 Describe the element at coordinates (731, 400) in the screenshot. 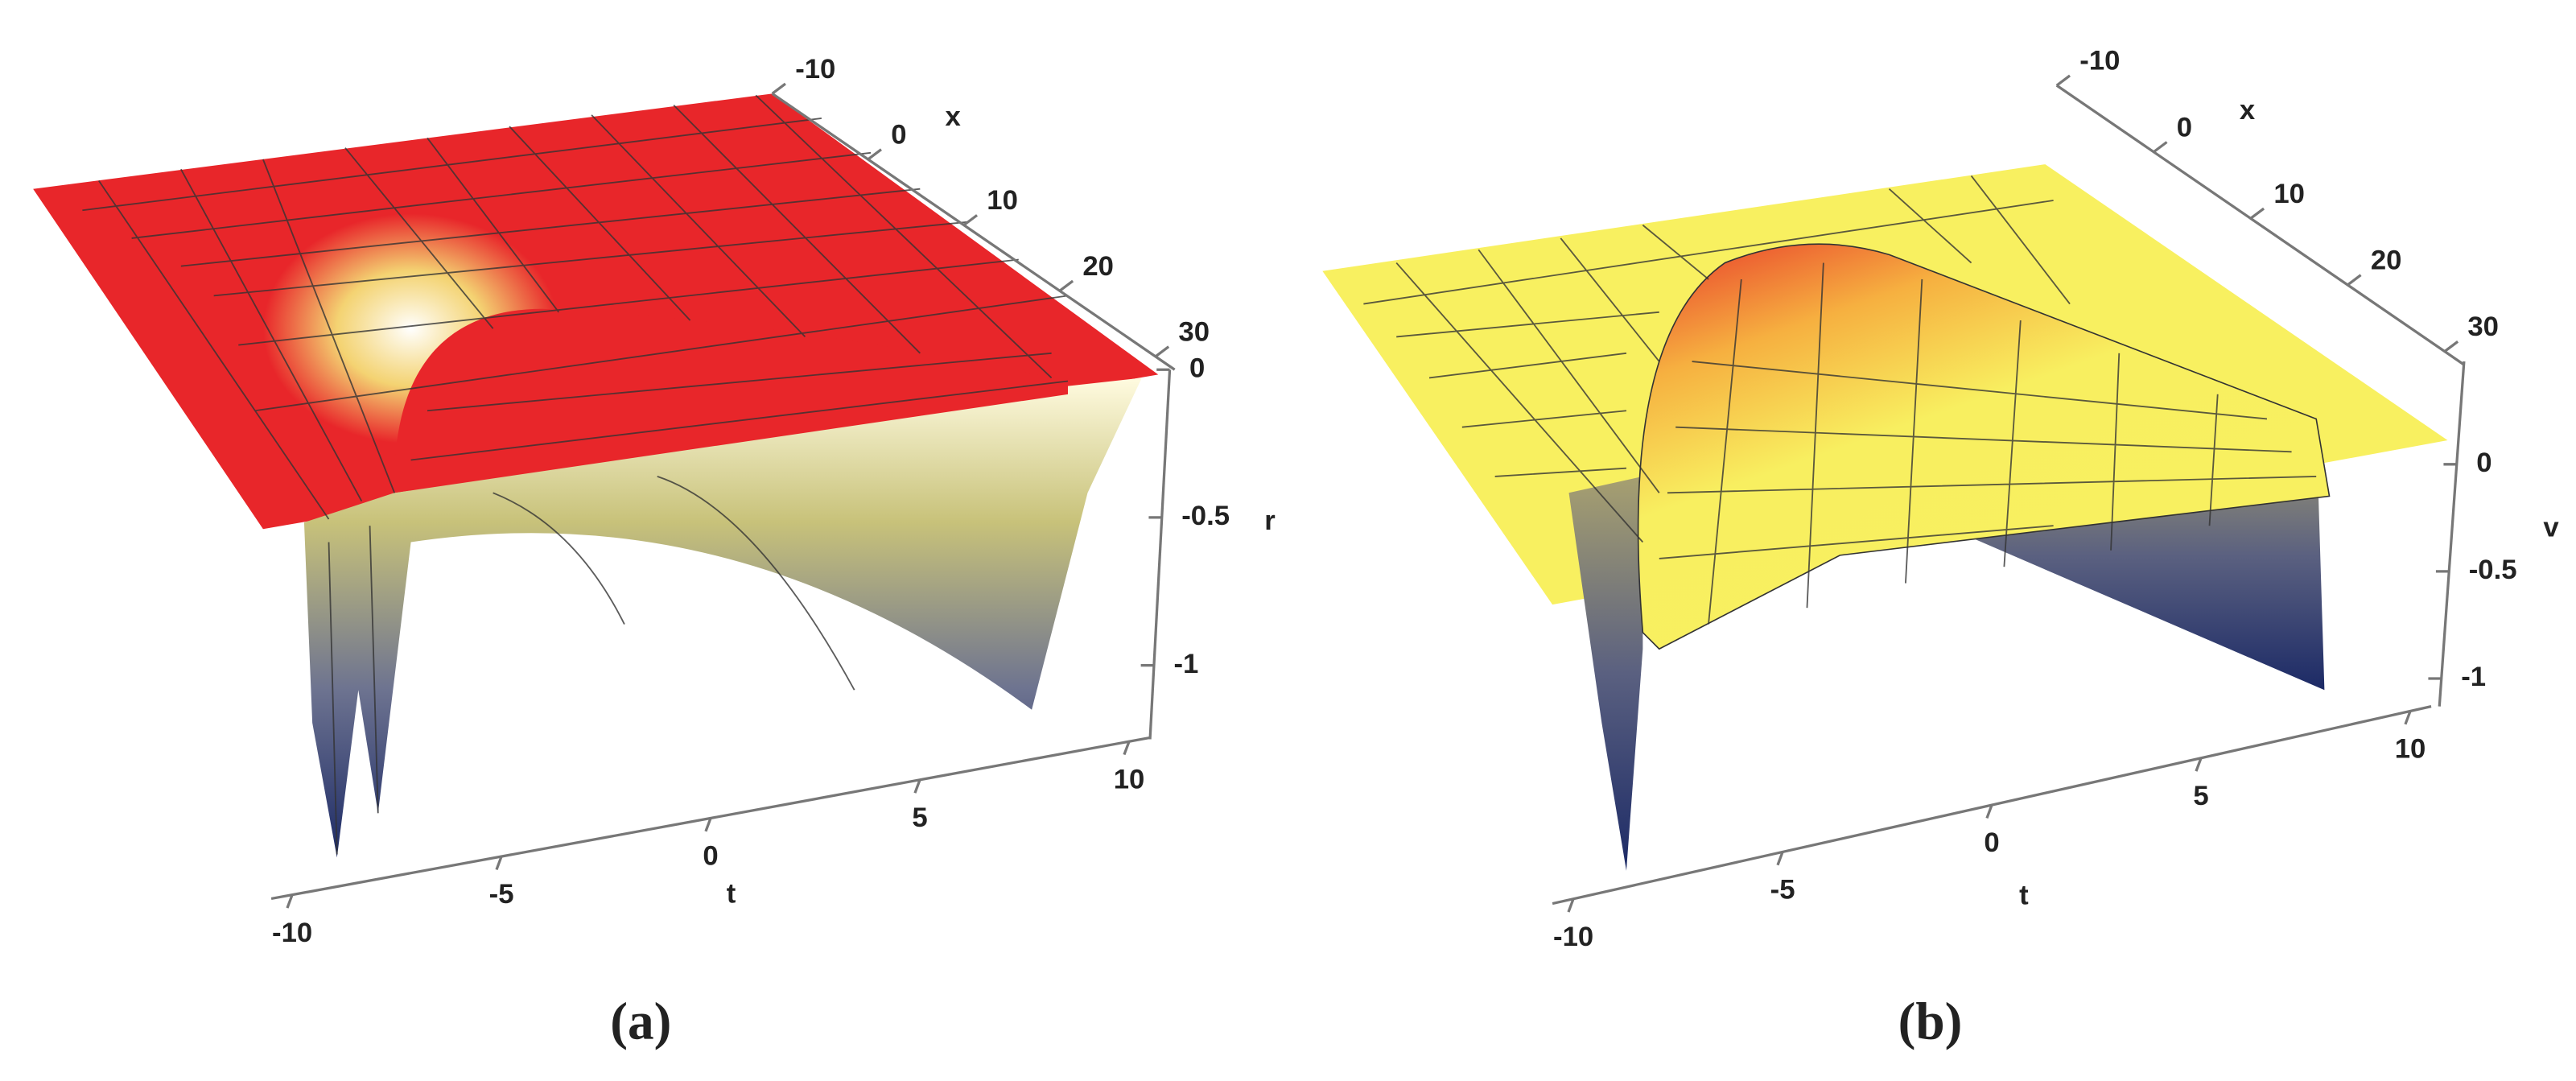

I see `surface-cap` at that location.